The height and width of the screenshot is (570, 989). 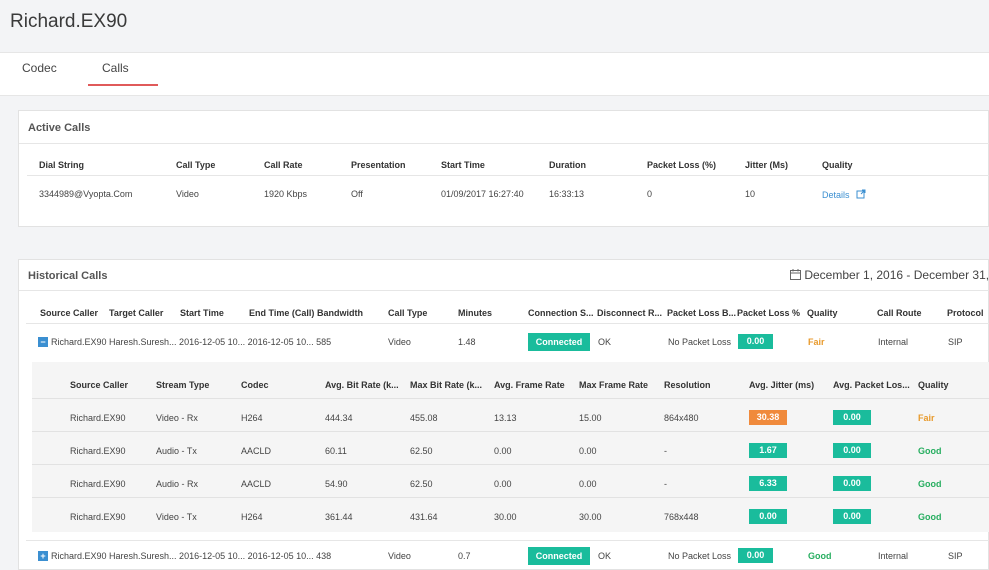 I want to click on details-link: Details, so click(x=844, y=194).